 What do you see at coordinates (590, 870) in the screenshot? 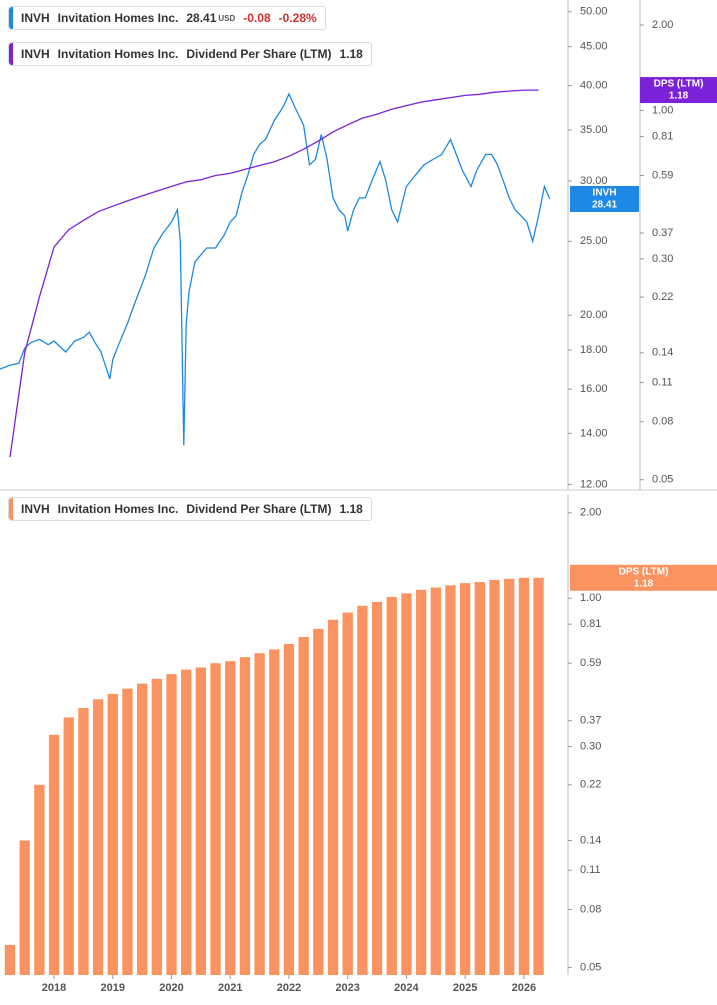
I see `y-tick-label: 0.11` at bounding box center [590, 870].